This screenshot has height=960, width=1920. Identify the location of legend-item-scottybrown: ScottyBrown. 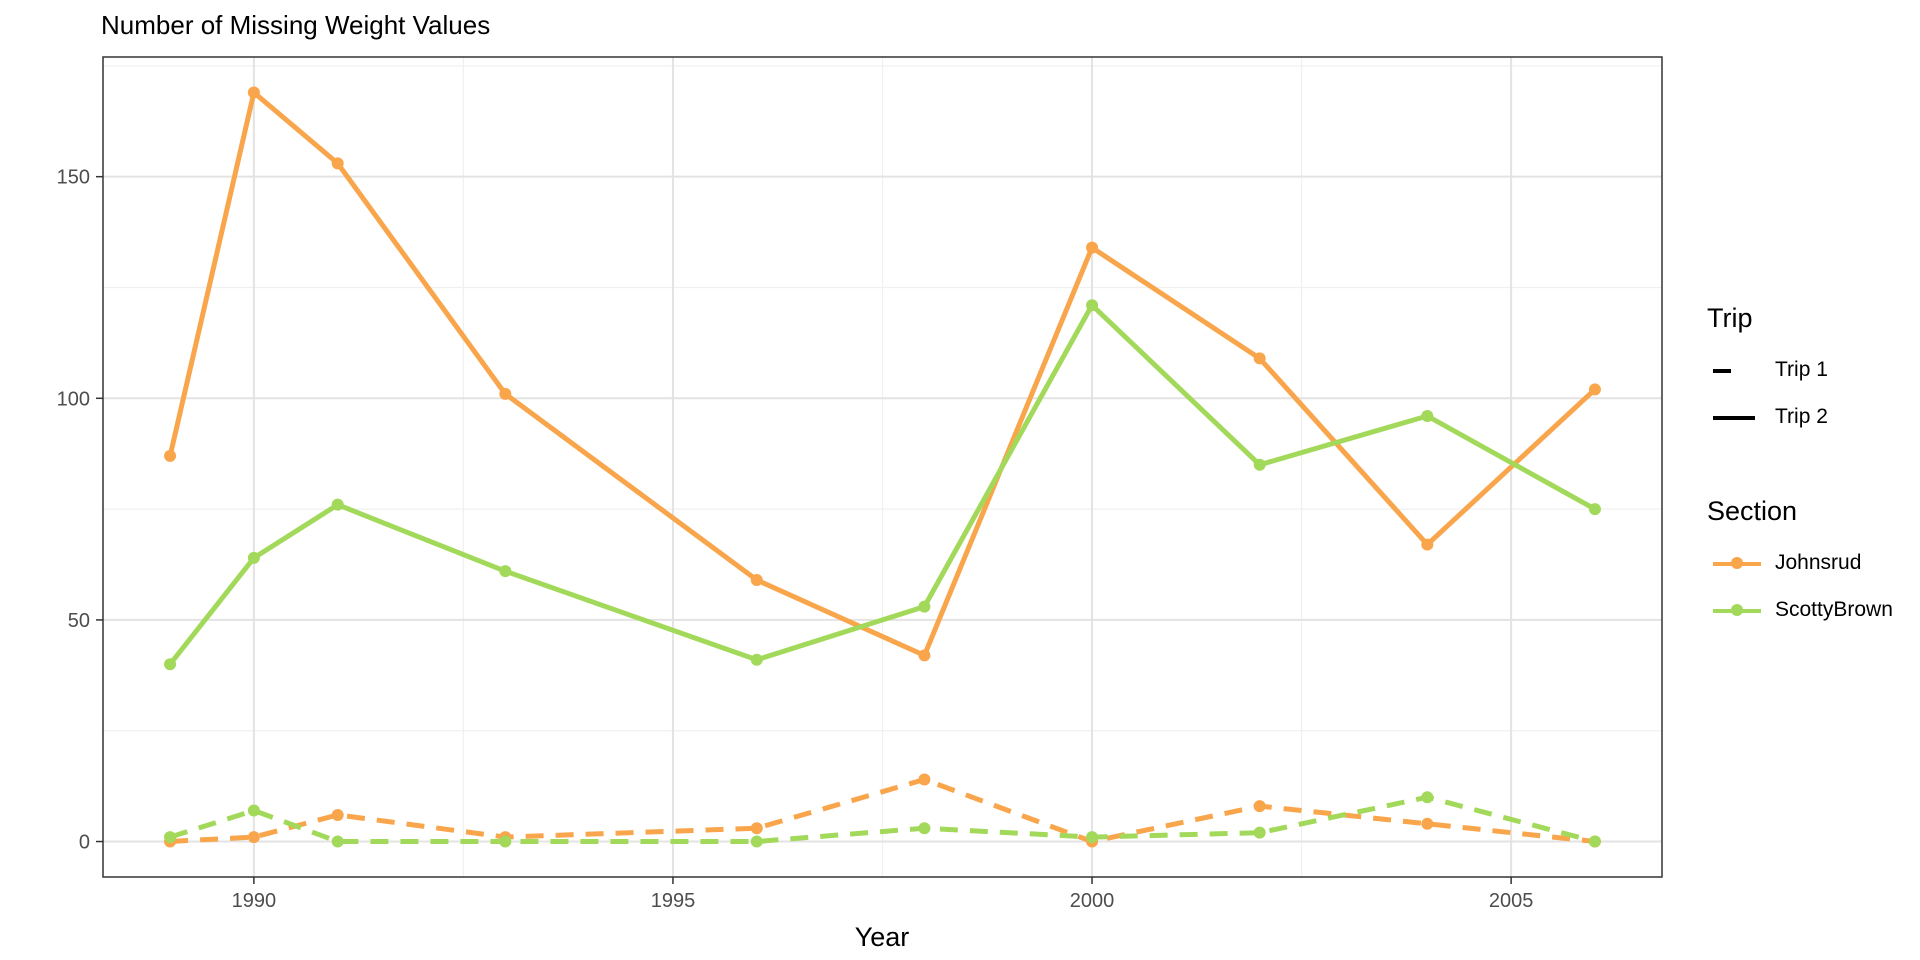
(1800, 609).